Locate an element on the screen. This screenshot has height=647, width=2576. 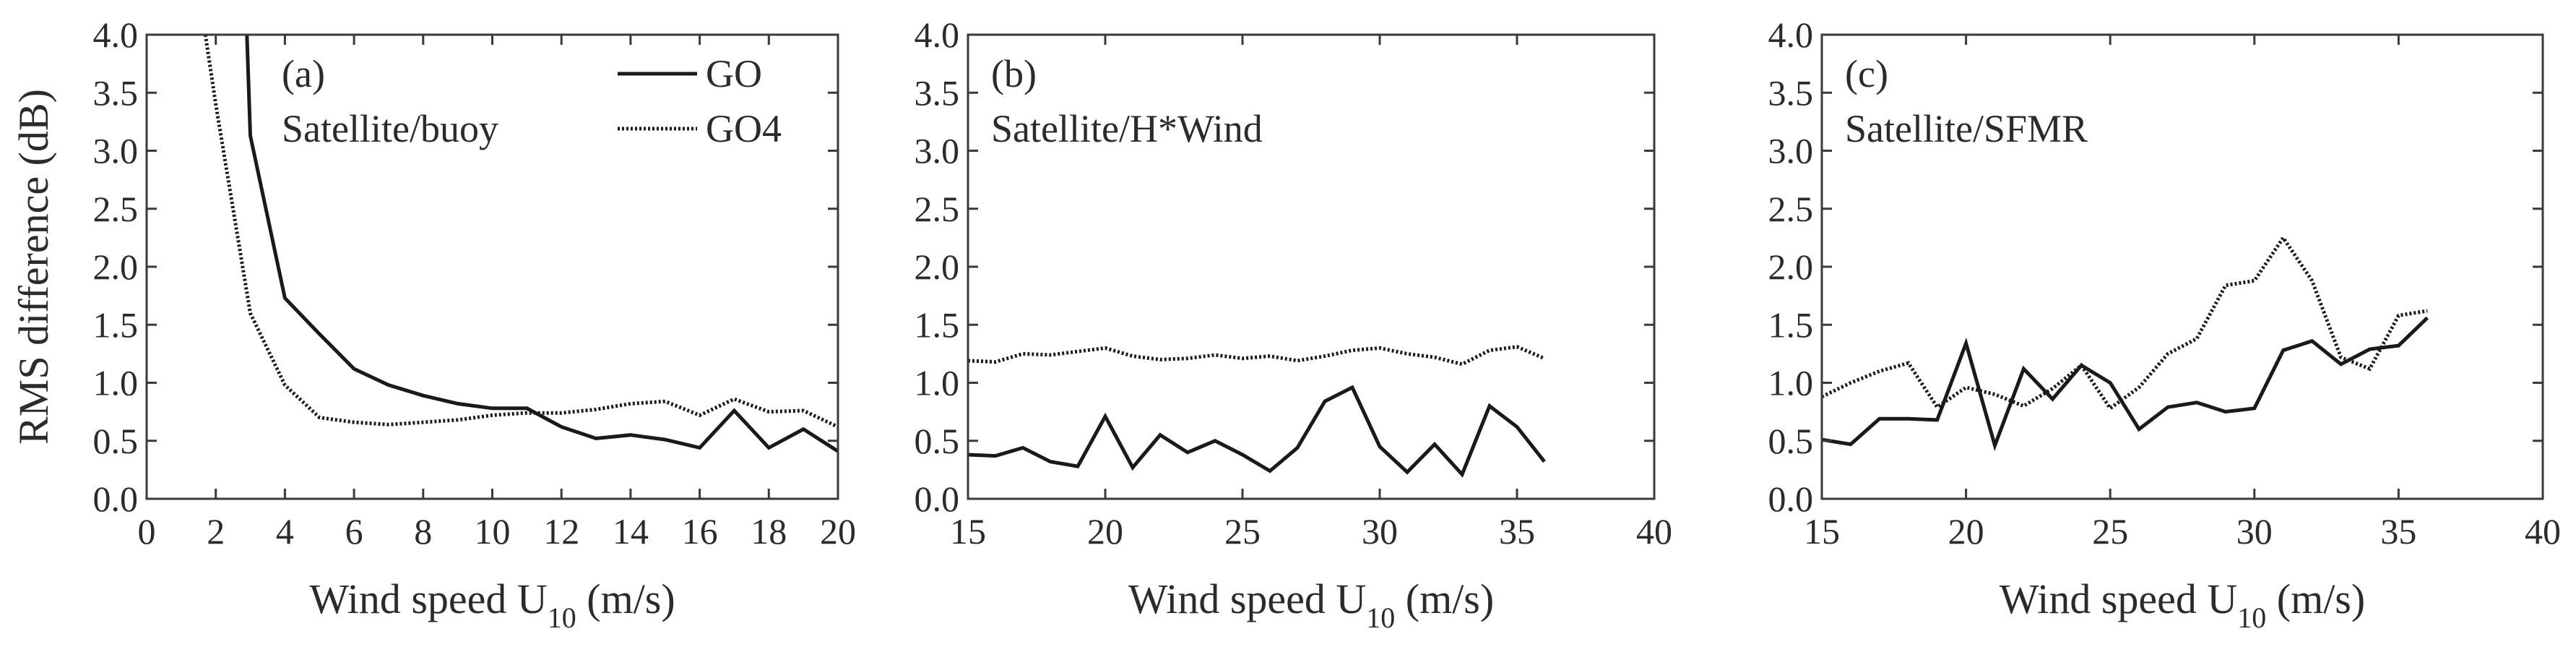
x-tick-label: 16 is located at coordinates (700, 531).